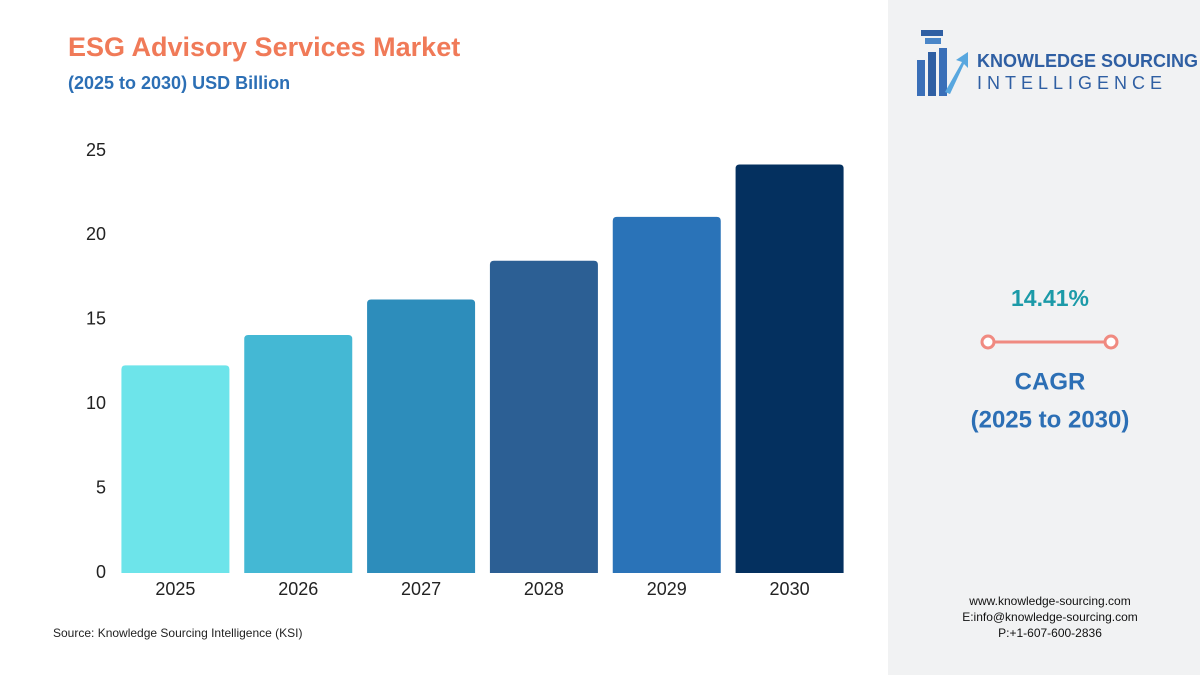 The width and height of the screenshot is (1200, 675). I want to click on cagr-value: 14.41%, so click(1050, 298).